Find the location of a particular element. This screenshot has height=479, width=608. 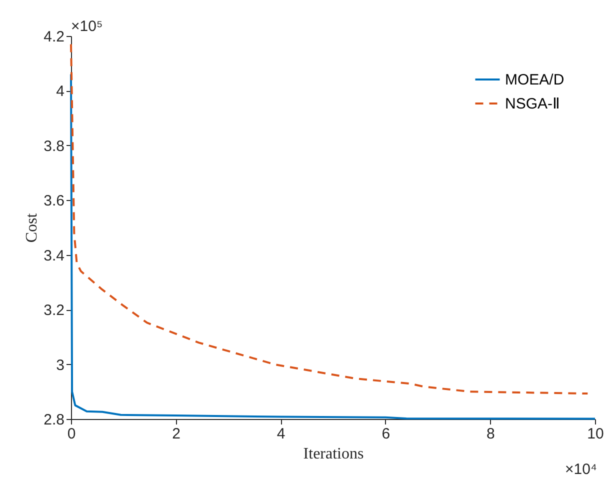

y-tick-label: 3.8 is located at coordinates (54, 146).